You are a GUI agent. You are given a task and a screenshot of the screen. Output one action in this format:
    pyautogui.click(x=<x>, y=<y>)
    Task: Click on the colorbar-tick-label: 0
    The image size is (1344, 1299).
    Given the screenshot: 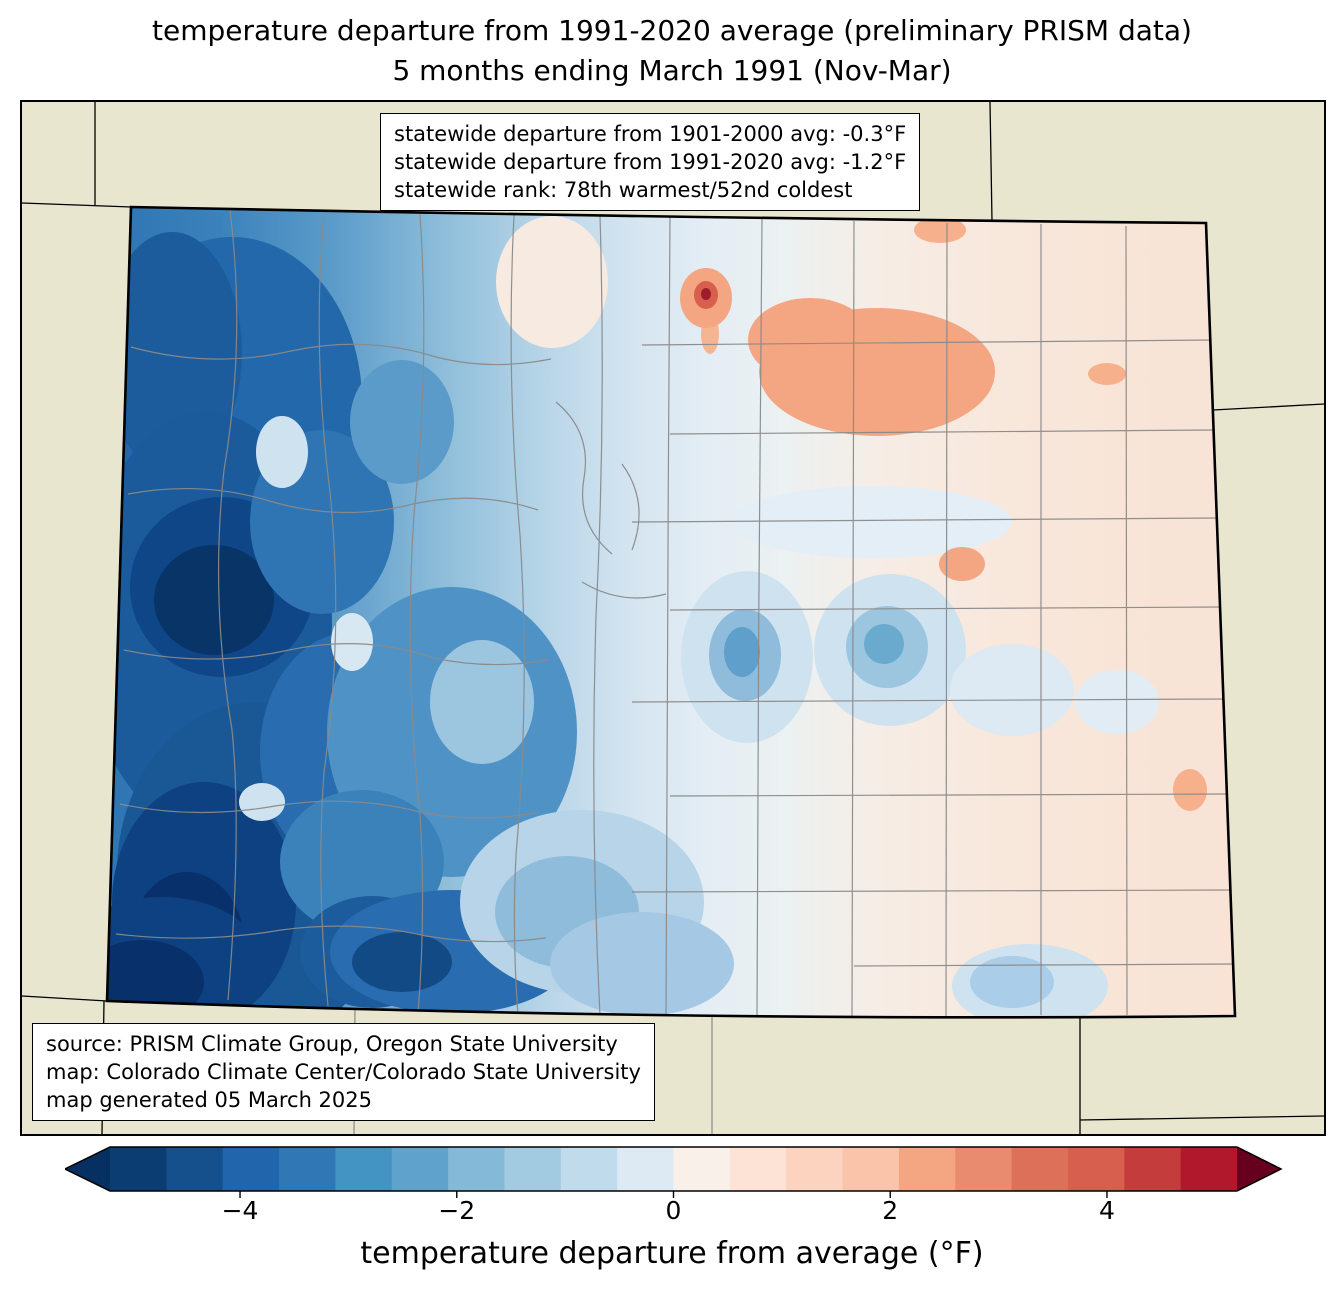 What is the action you would take?
    pyautogui.click(x=673, y=1210)
    